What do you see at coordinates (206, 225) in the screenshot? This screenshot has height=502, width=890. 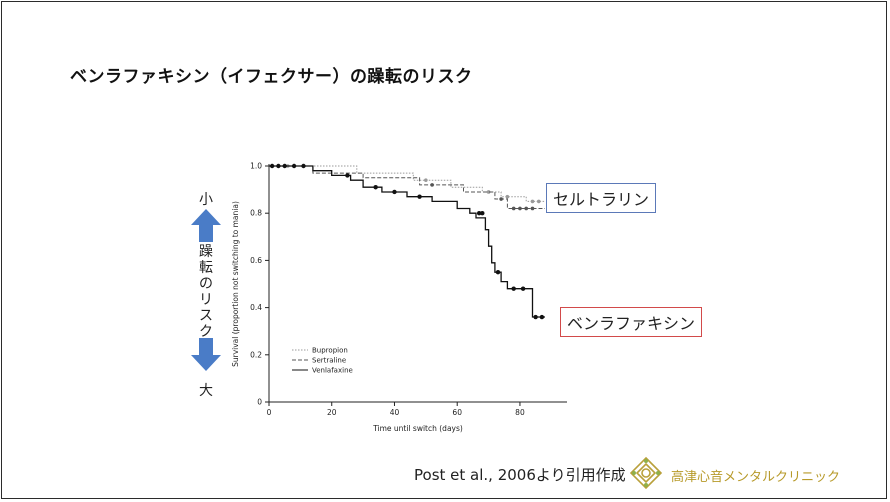 I see `up-arrow-icon` at bounding box center [206, 225].